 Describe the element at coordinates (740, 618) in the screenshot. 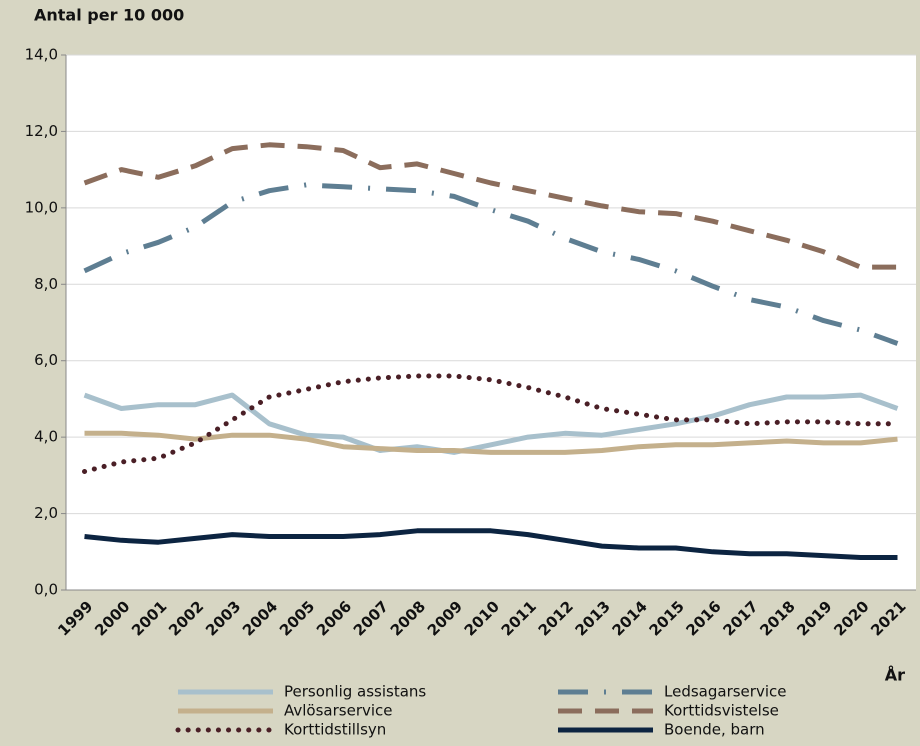

I see `x-tick-label: 2017` at that location.